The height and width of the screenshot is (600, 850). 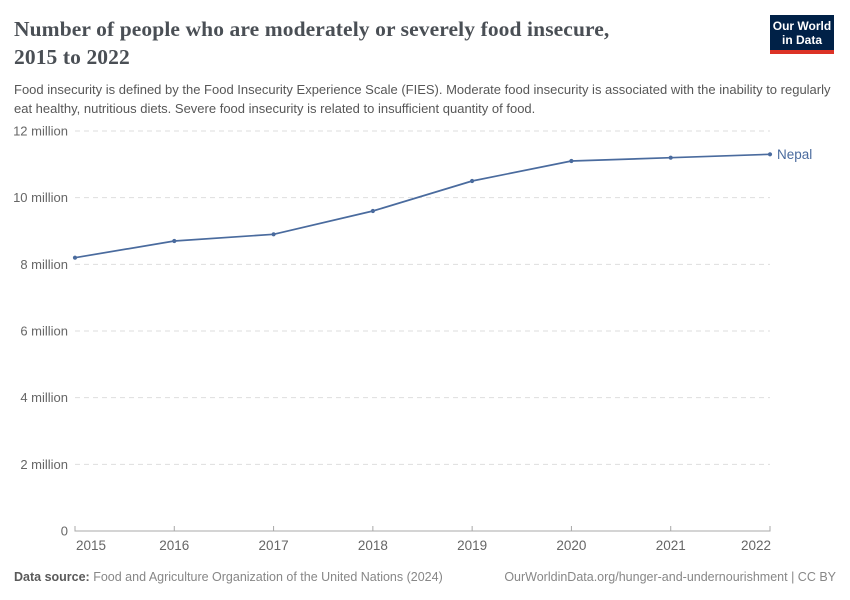 What do you see at coordinates (174, 545) in the screenshot?
I see `x-tick-label: 2016` at bounding box center [174, 545].